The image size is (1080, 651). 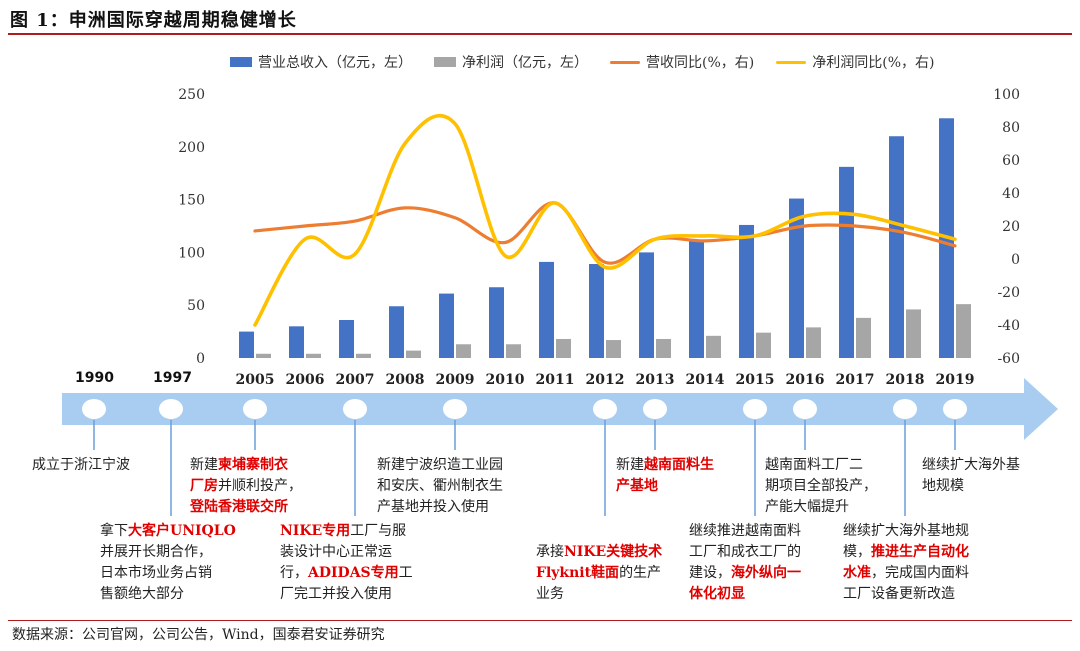 What do you see at coordinates (540, 620) in the screenshot?
I see `footer-rule` at bounding box center [540, 620].